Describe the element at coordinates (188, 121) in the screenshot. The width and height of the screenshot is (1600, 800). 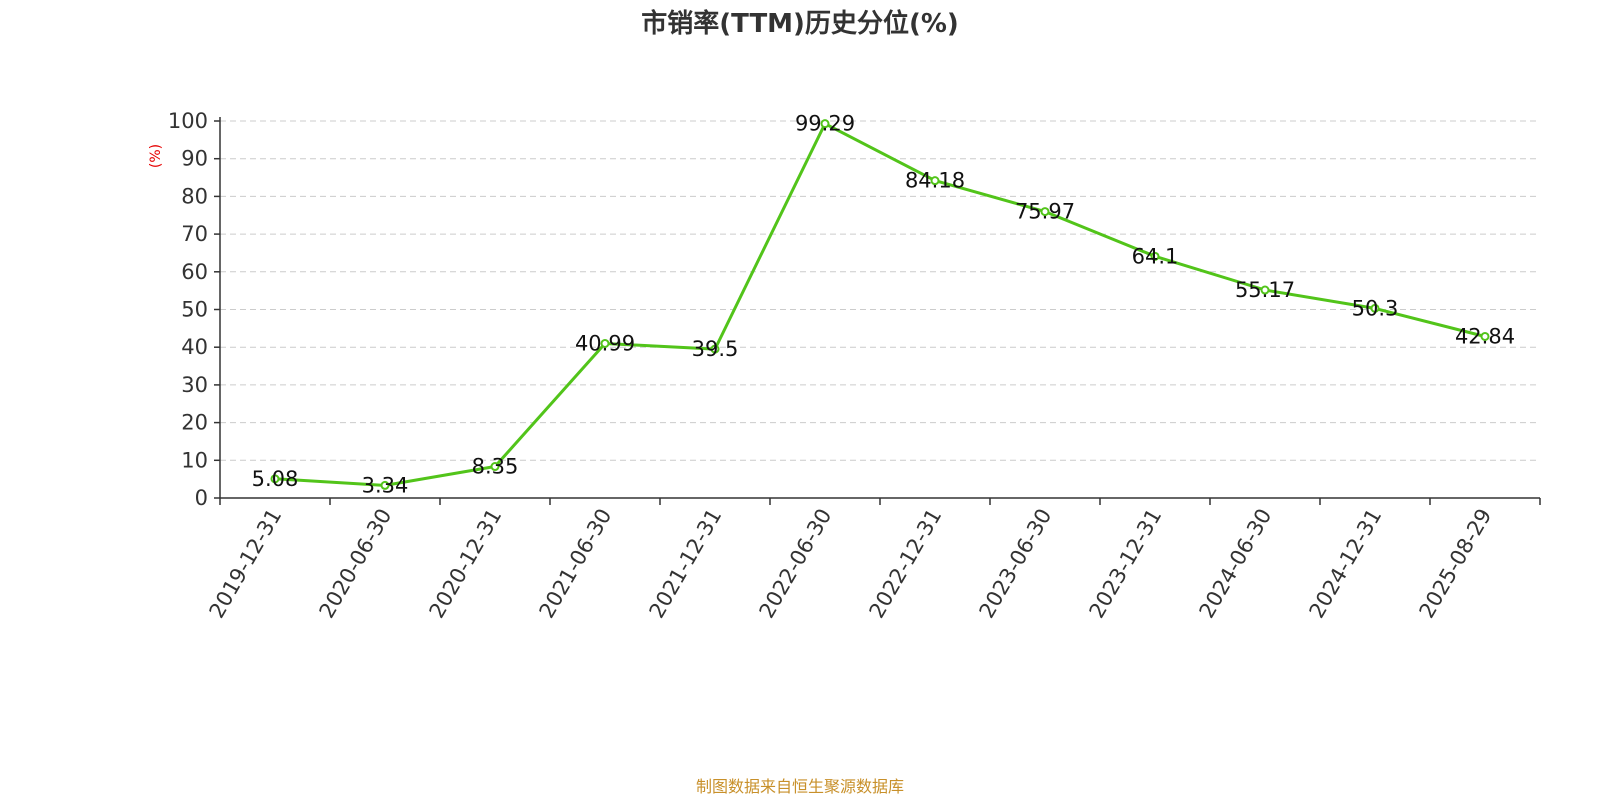
I see `y-tick-label: 100` at that location.